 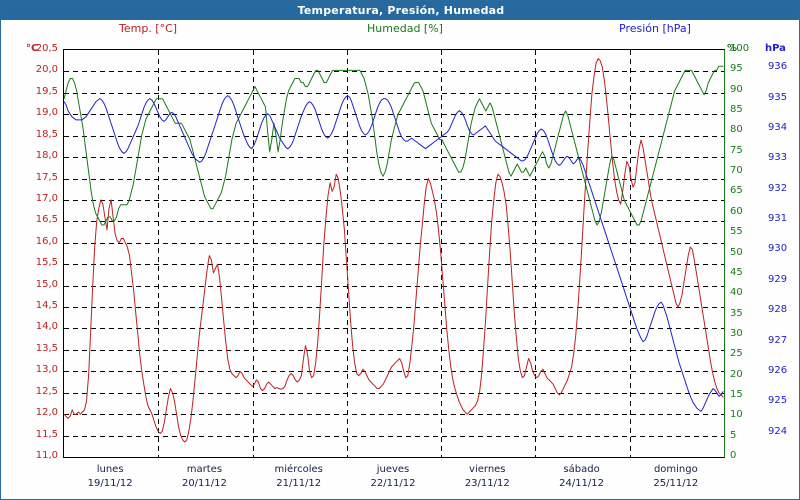 I want to click on axis-tick-label: 932, so click(x=778, y=188).